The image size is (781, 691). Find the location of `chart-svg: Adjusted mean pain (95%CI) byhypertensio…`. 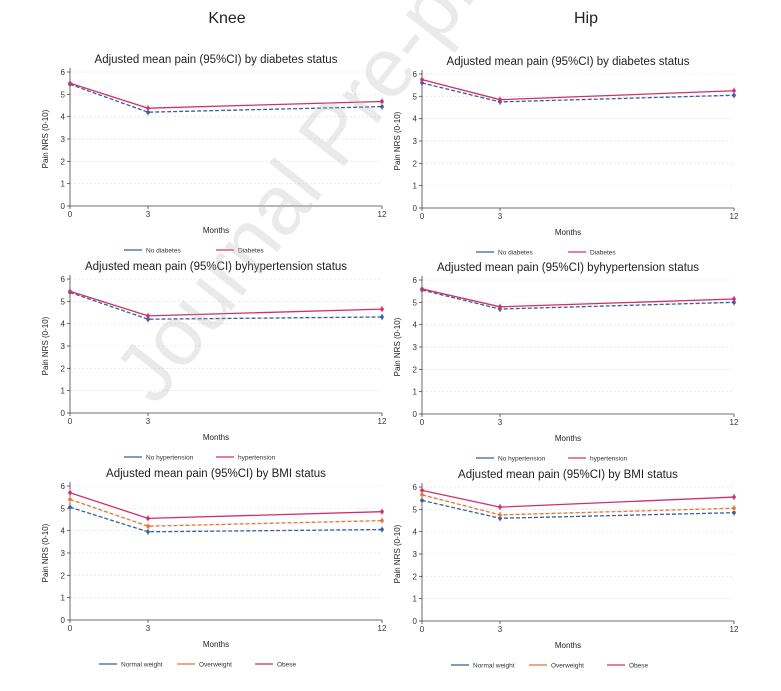

chart-svg: Adjusted mean pain (95%CI) byhypertensio… is located at coordinates (566, 362).